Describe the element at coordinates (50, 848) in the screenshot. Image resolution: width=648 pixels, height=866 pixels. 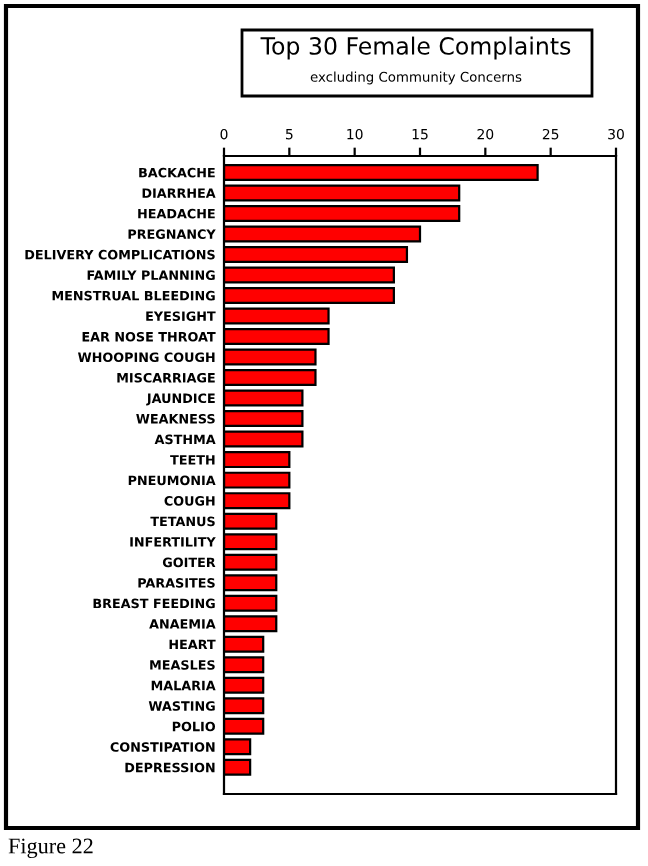
I see `caption: Figure 22` at that location.